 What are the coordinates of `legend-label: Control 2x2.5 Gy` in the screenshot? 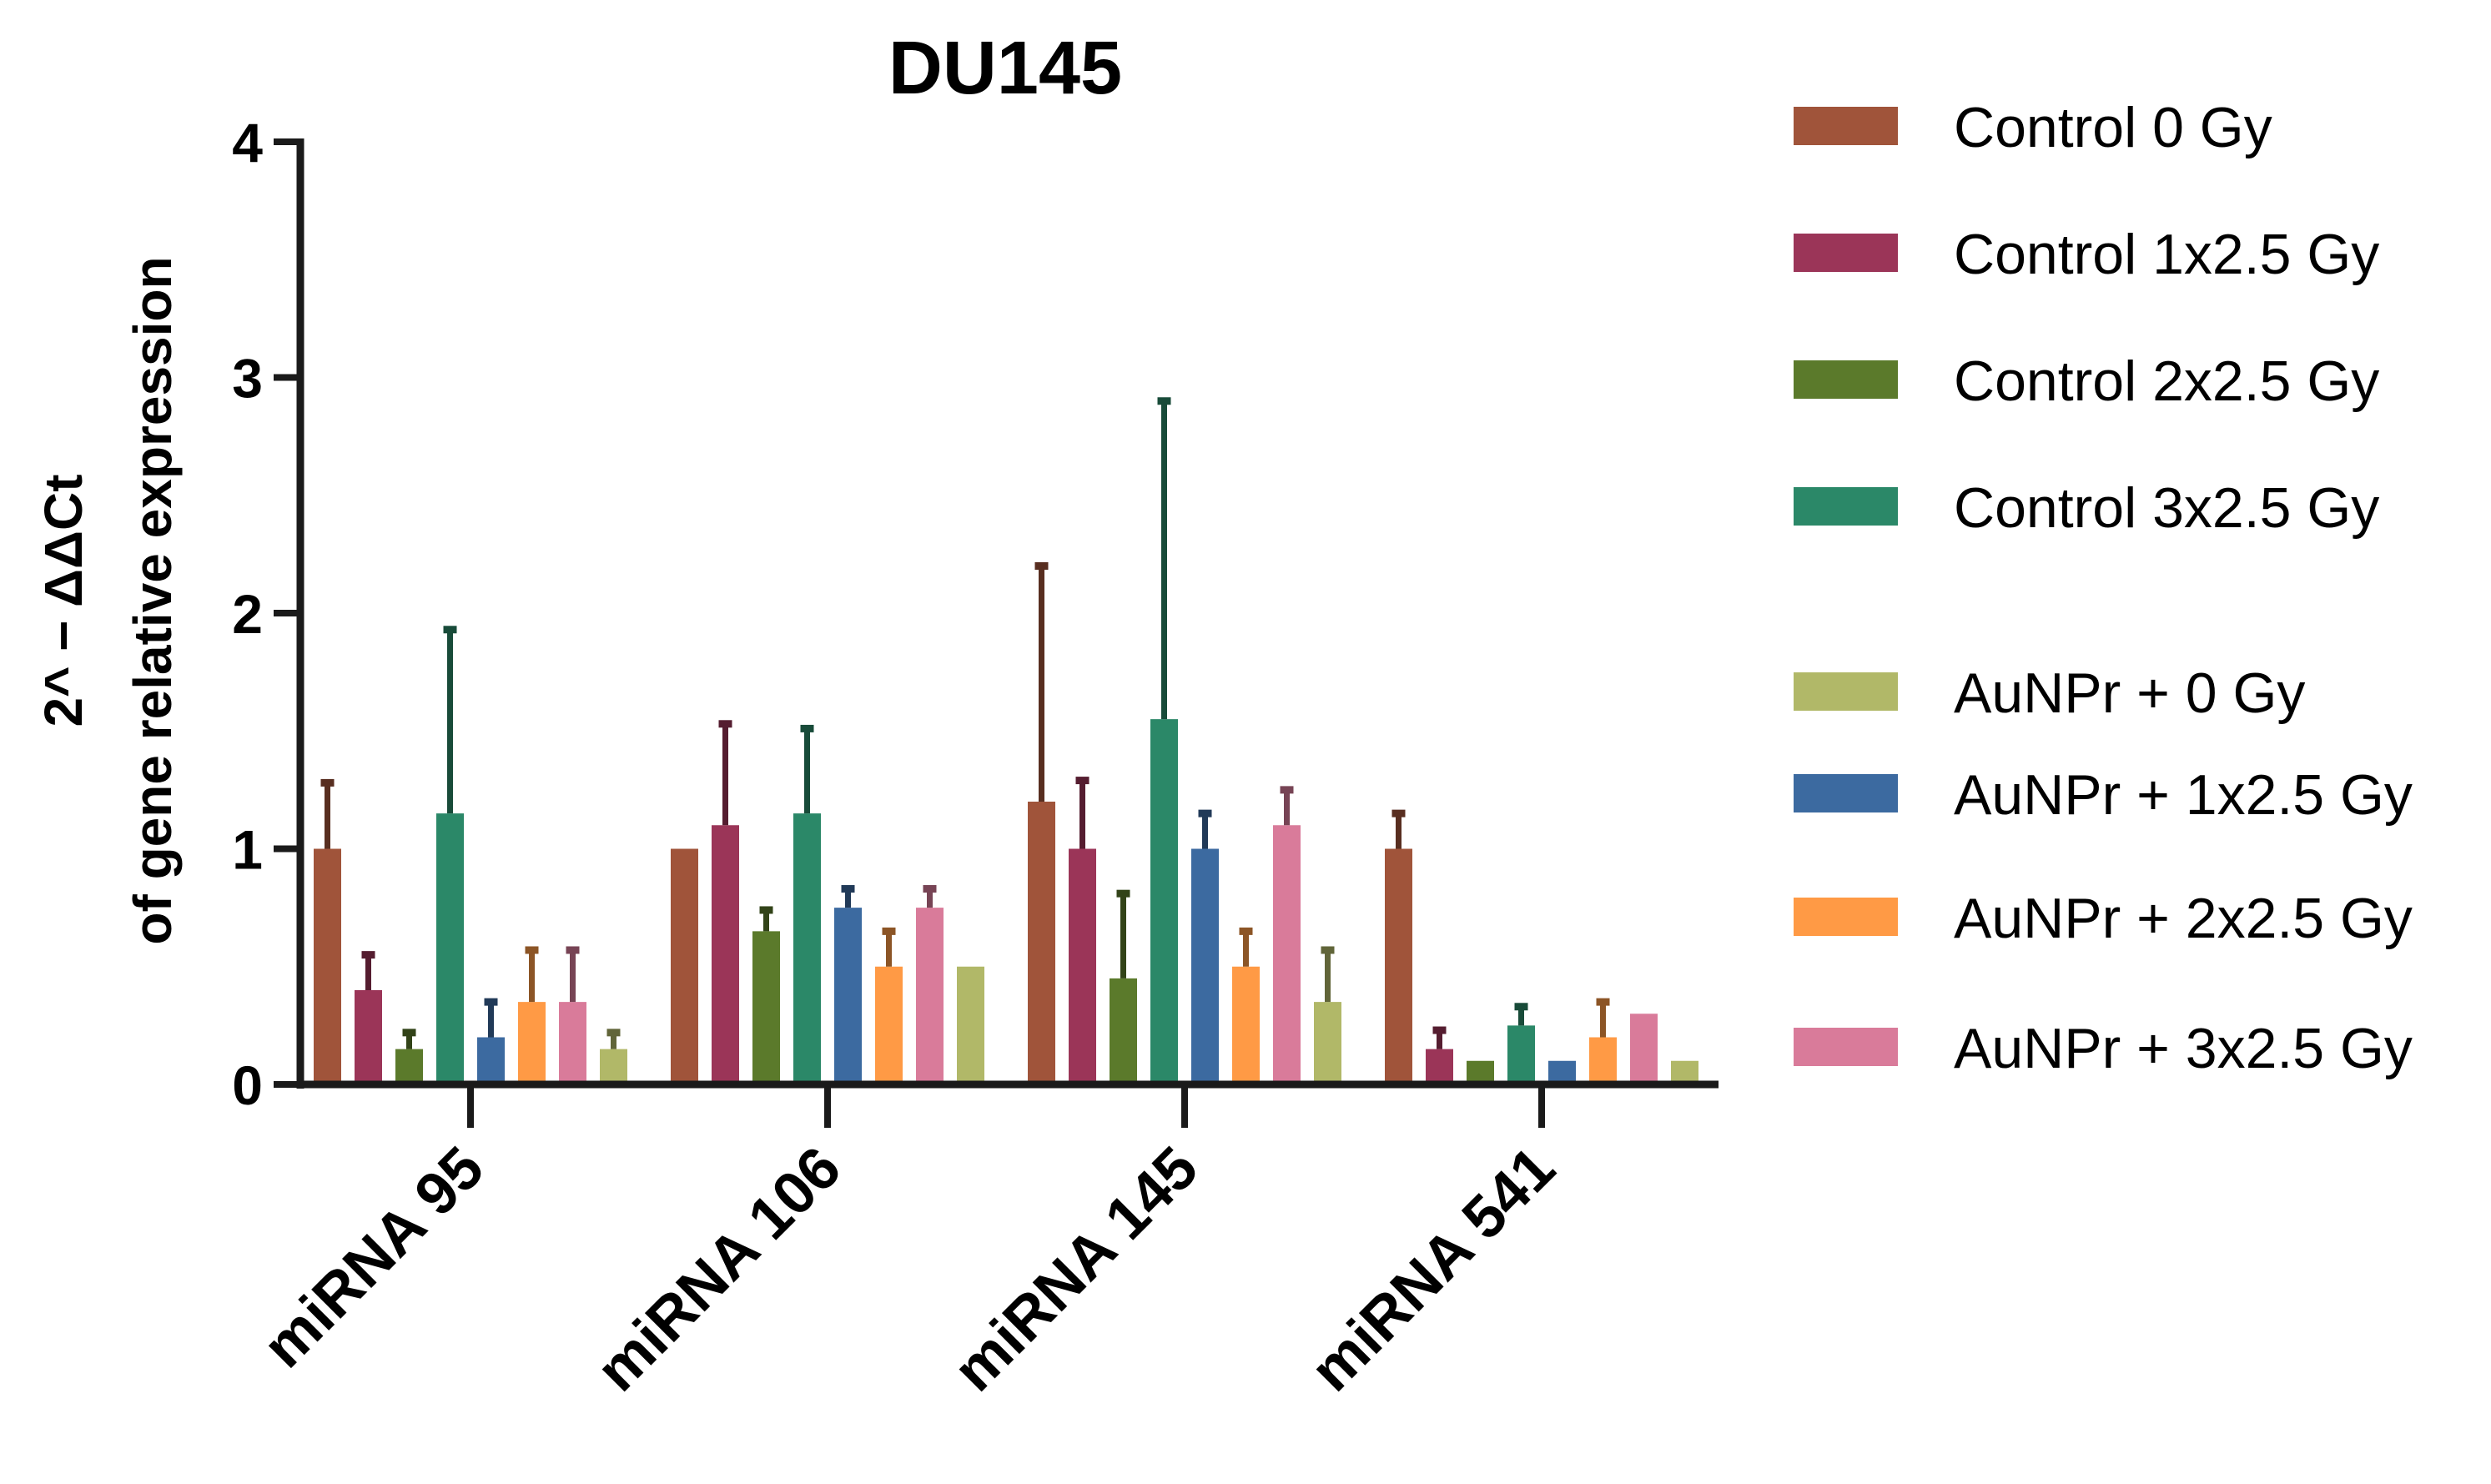 It's located at (2166, 382).